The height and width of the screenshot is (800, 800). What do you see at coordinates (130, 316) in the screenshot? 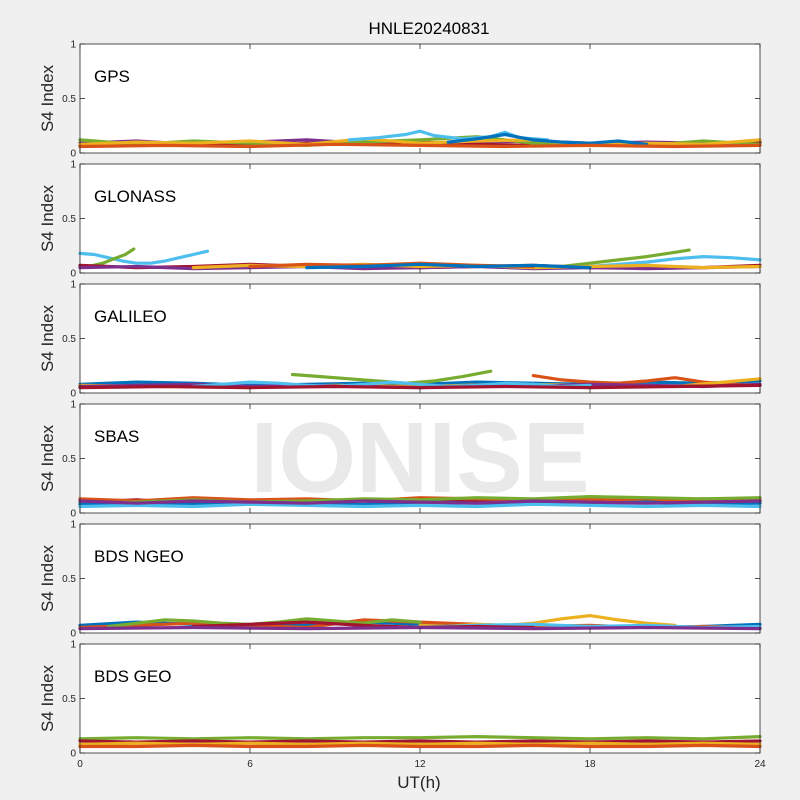
I see `panel-label: GALILEO` at bounding box center [130, 316].